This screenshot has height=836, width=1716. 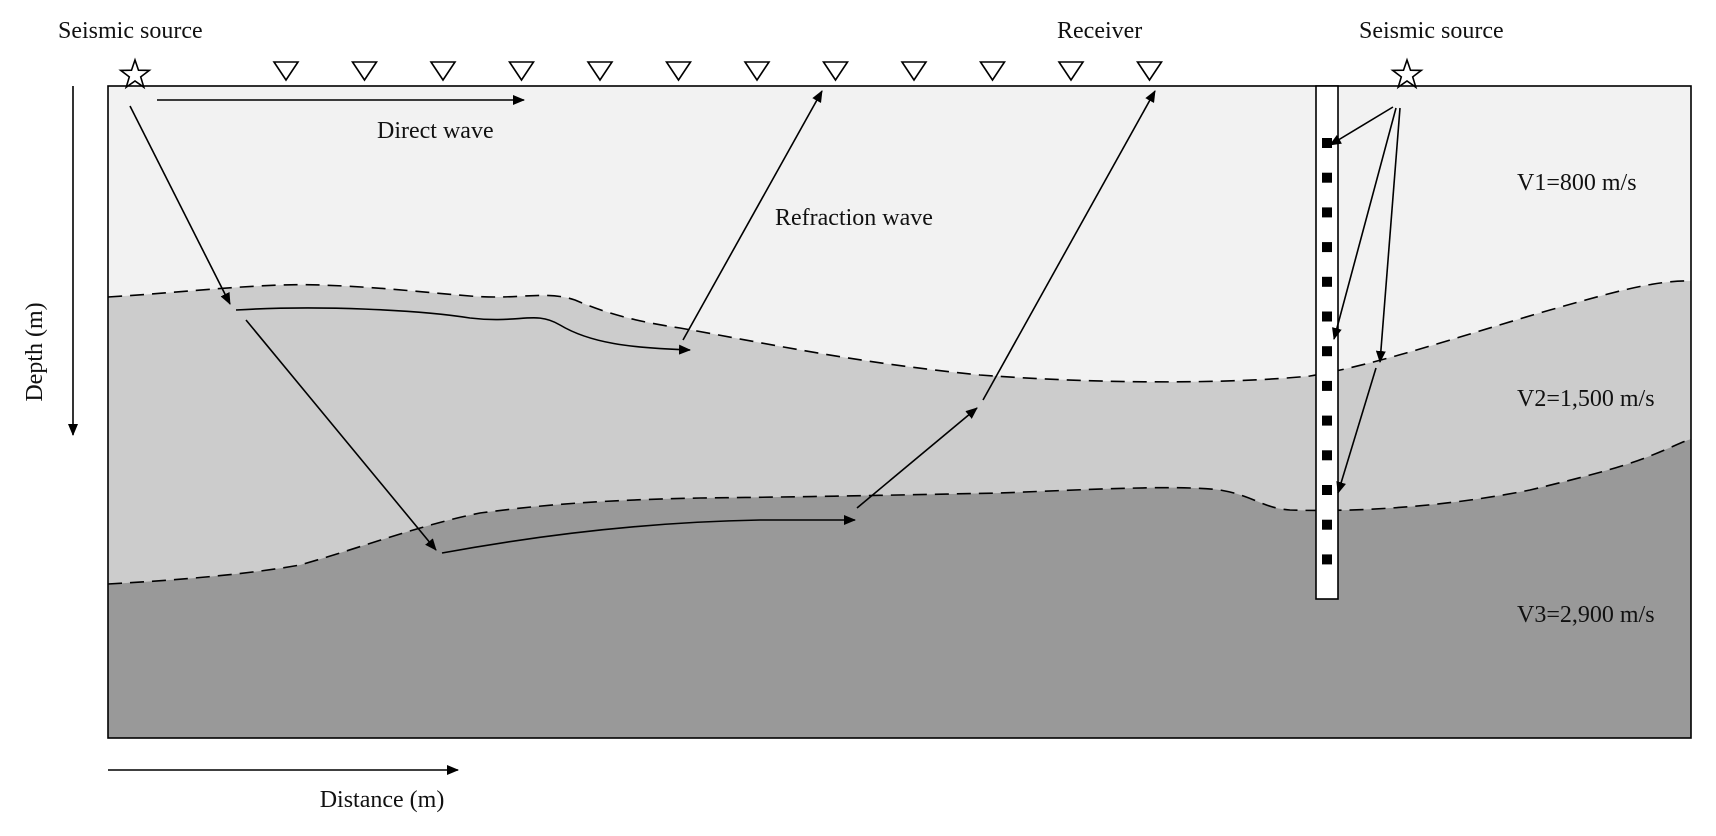 What do you see at coordinates (1388, 235) in the screenshot?
I see `borehole-ray-3a` at bounding box center [1388, 235].